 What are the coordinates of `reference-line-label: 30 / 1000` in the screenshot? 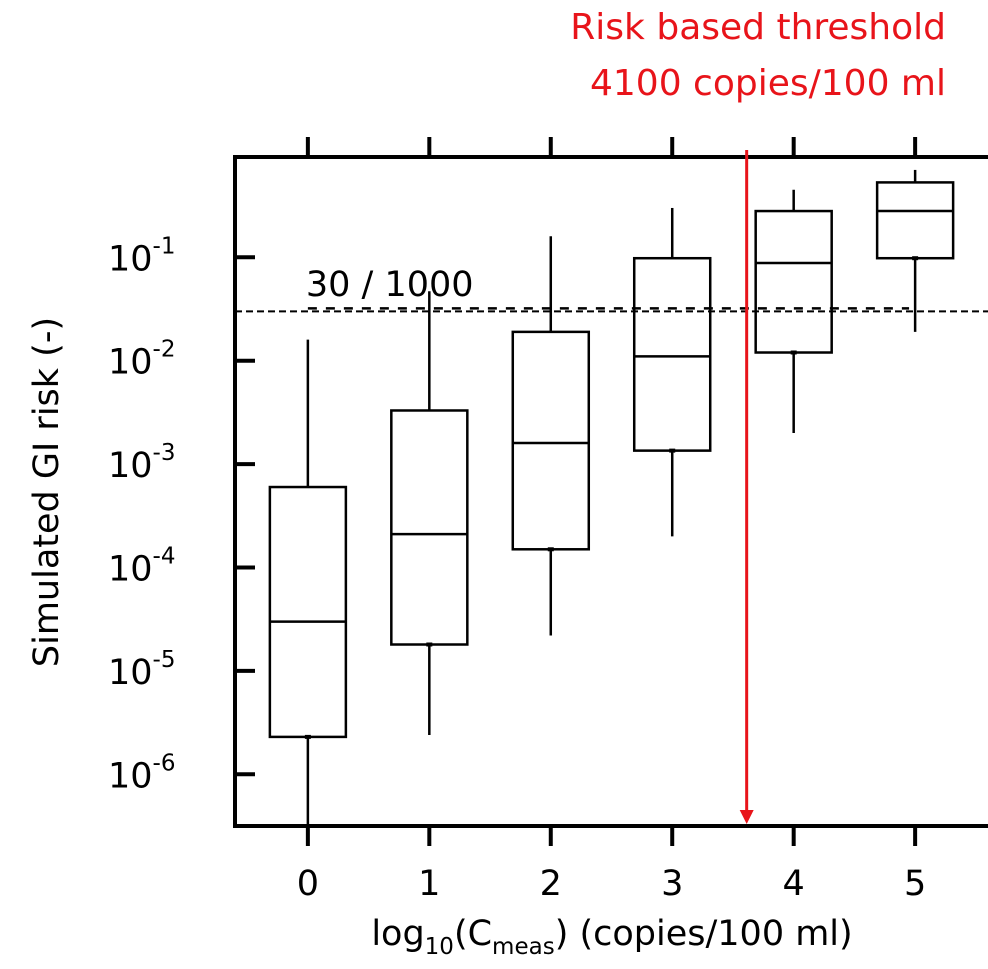 It's located at (390, 285).